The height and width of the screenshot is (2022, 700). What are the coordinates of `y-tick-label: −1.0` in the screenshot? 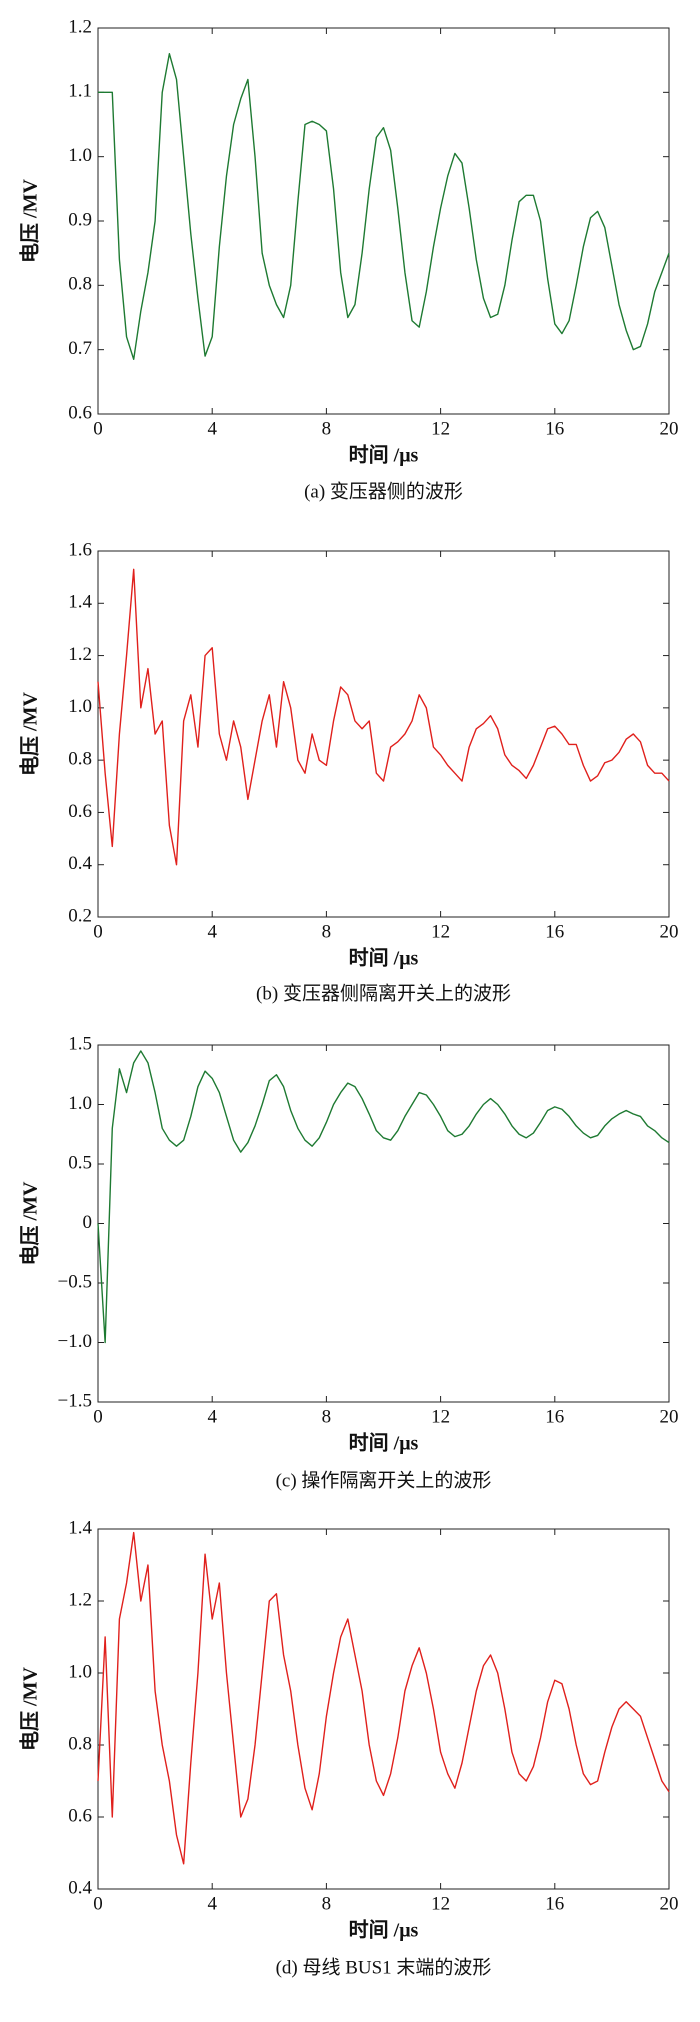 It's located at (75, 1341).